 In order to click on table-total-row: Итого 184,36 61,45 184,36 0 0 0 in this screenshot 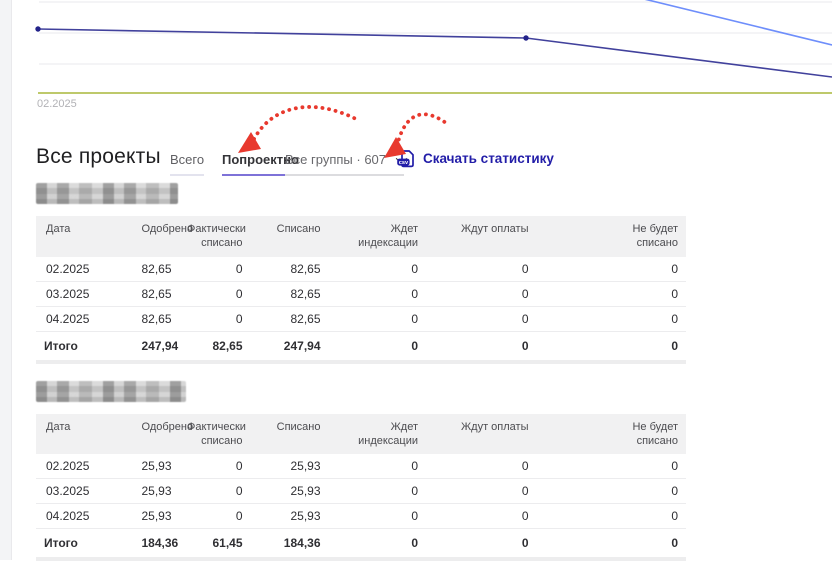, I will do `click(361, 543)`.